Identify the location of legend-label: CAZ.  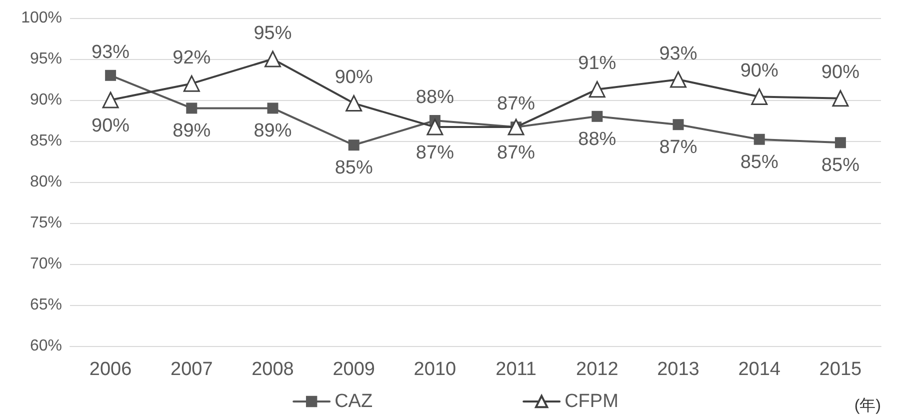
(353, 401).